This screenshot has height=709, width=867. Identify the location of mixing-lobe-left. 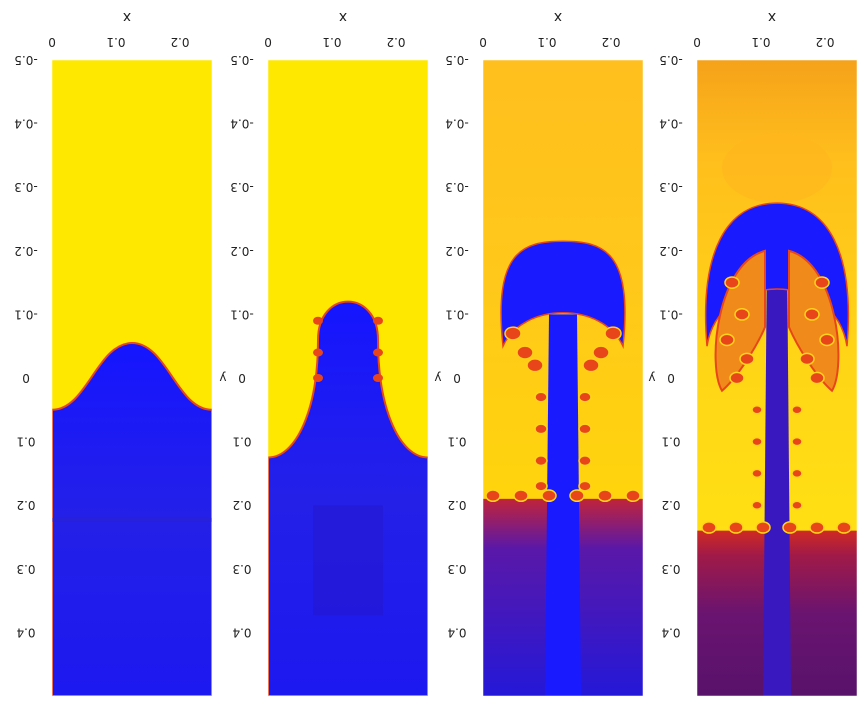
(740, 321).